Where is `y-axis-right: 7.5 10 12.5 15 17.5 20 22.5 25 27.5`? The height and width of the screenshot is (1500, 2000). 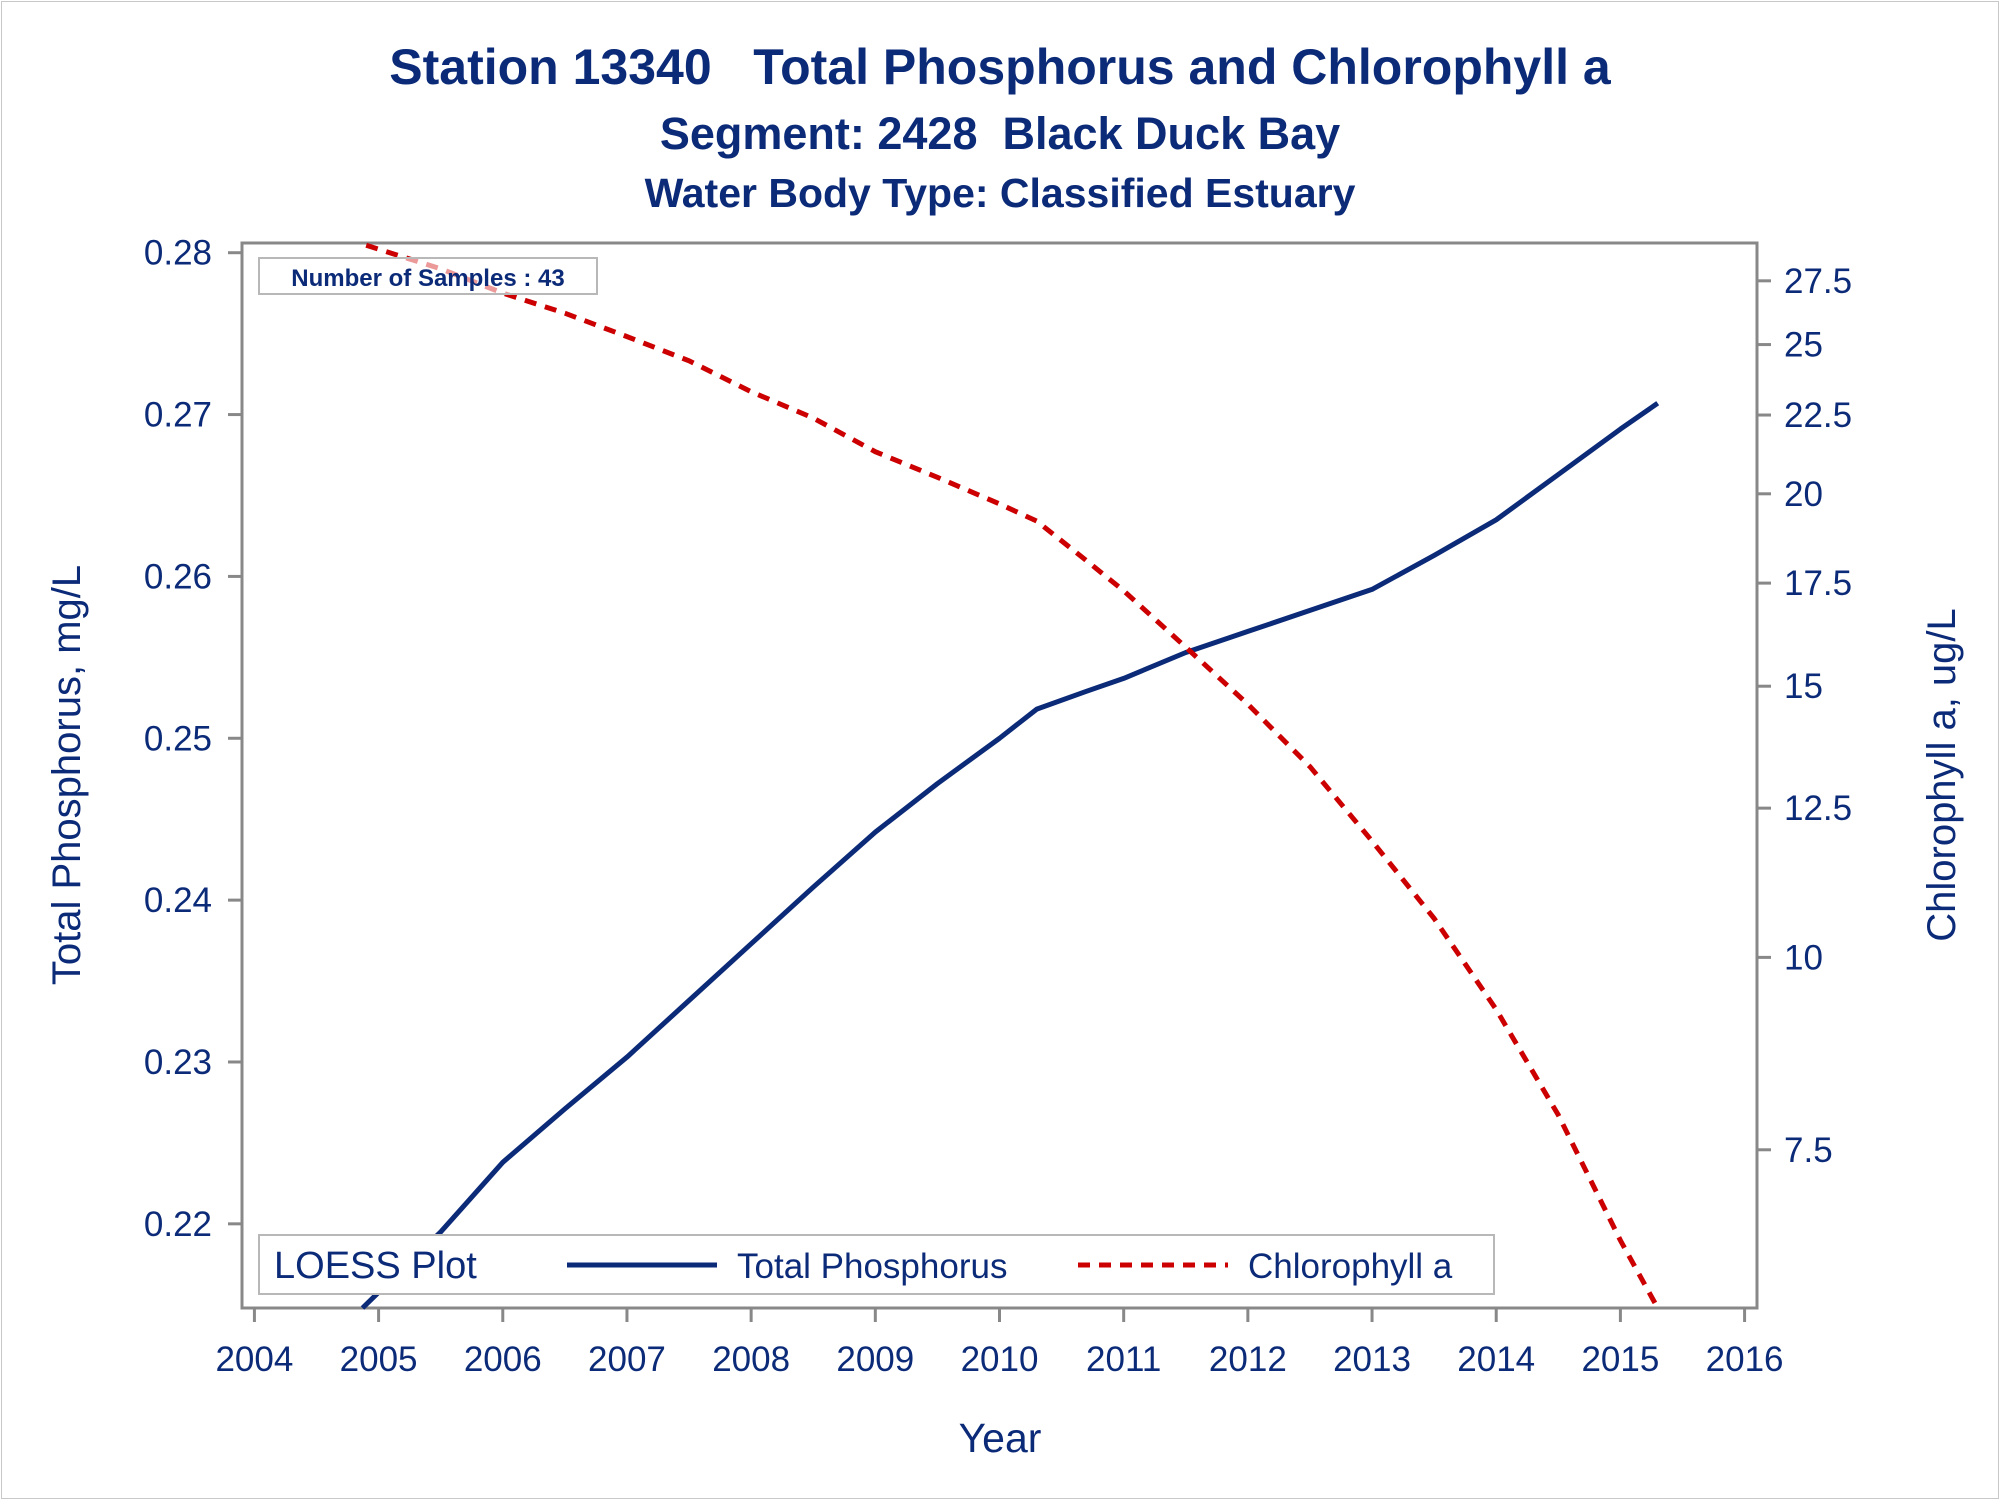 y-axis-right: 7.5 10 12.5 15 17.5 20 22.5 25 27.5 is located at coordinates (1804, 716).